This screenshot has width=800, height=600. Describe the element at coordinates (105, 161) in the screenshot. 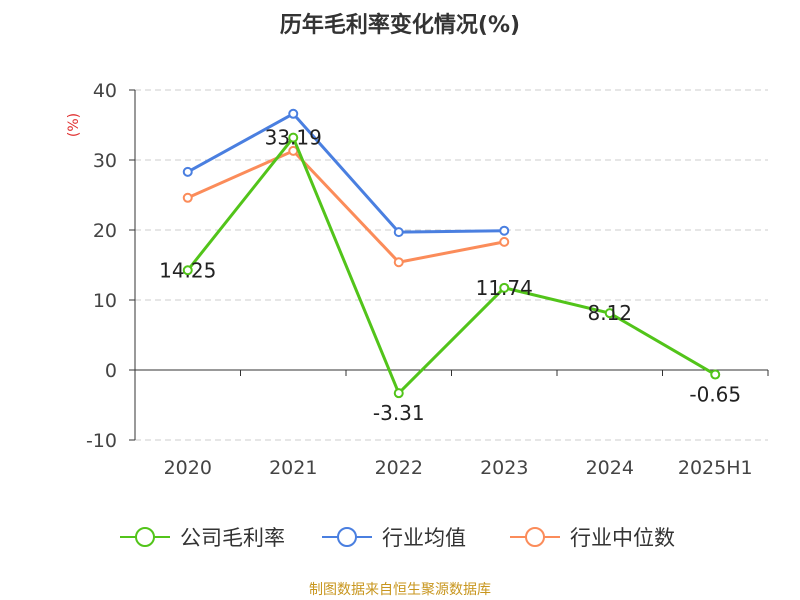

I see `y-tick-label: 30` at that location.